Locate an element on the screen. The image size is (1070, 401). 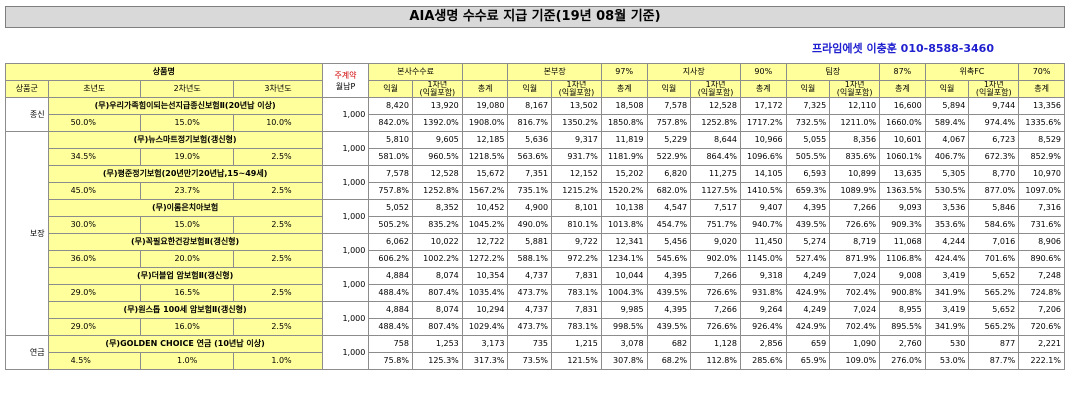
percent-cell: 931.7% is located at coordinates (576, 157).